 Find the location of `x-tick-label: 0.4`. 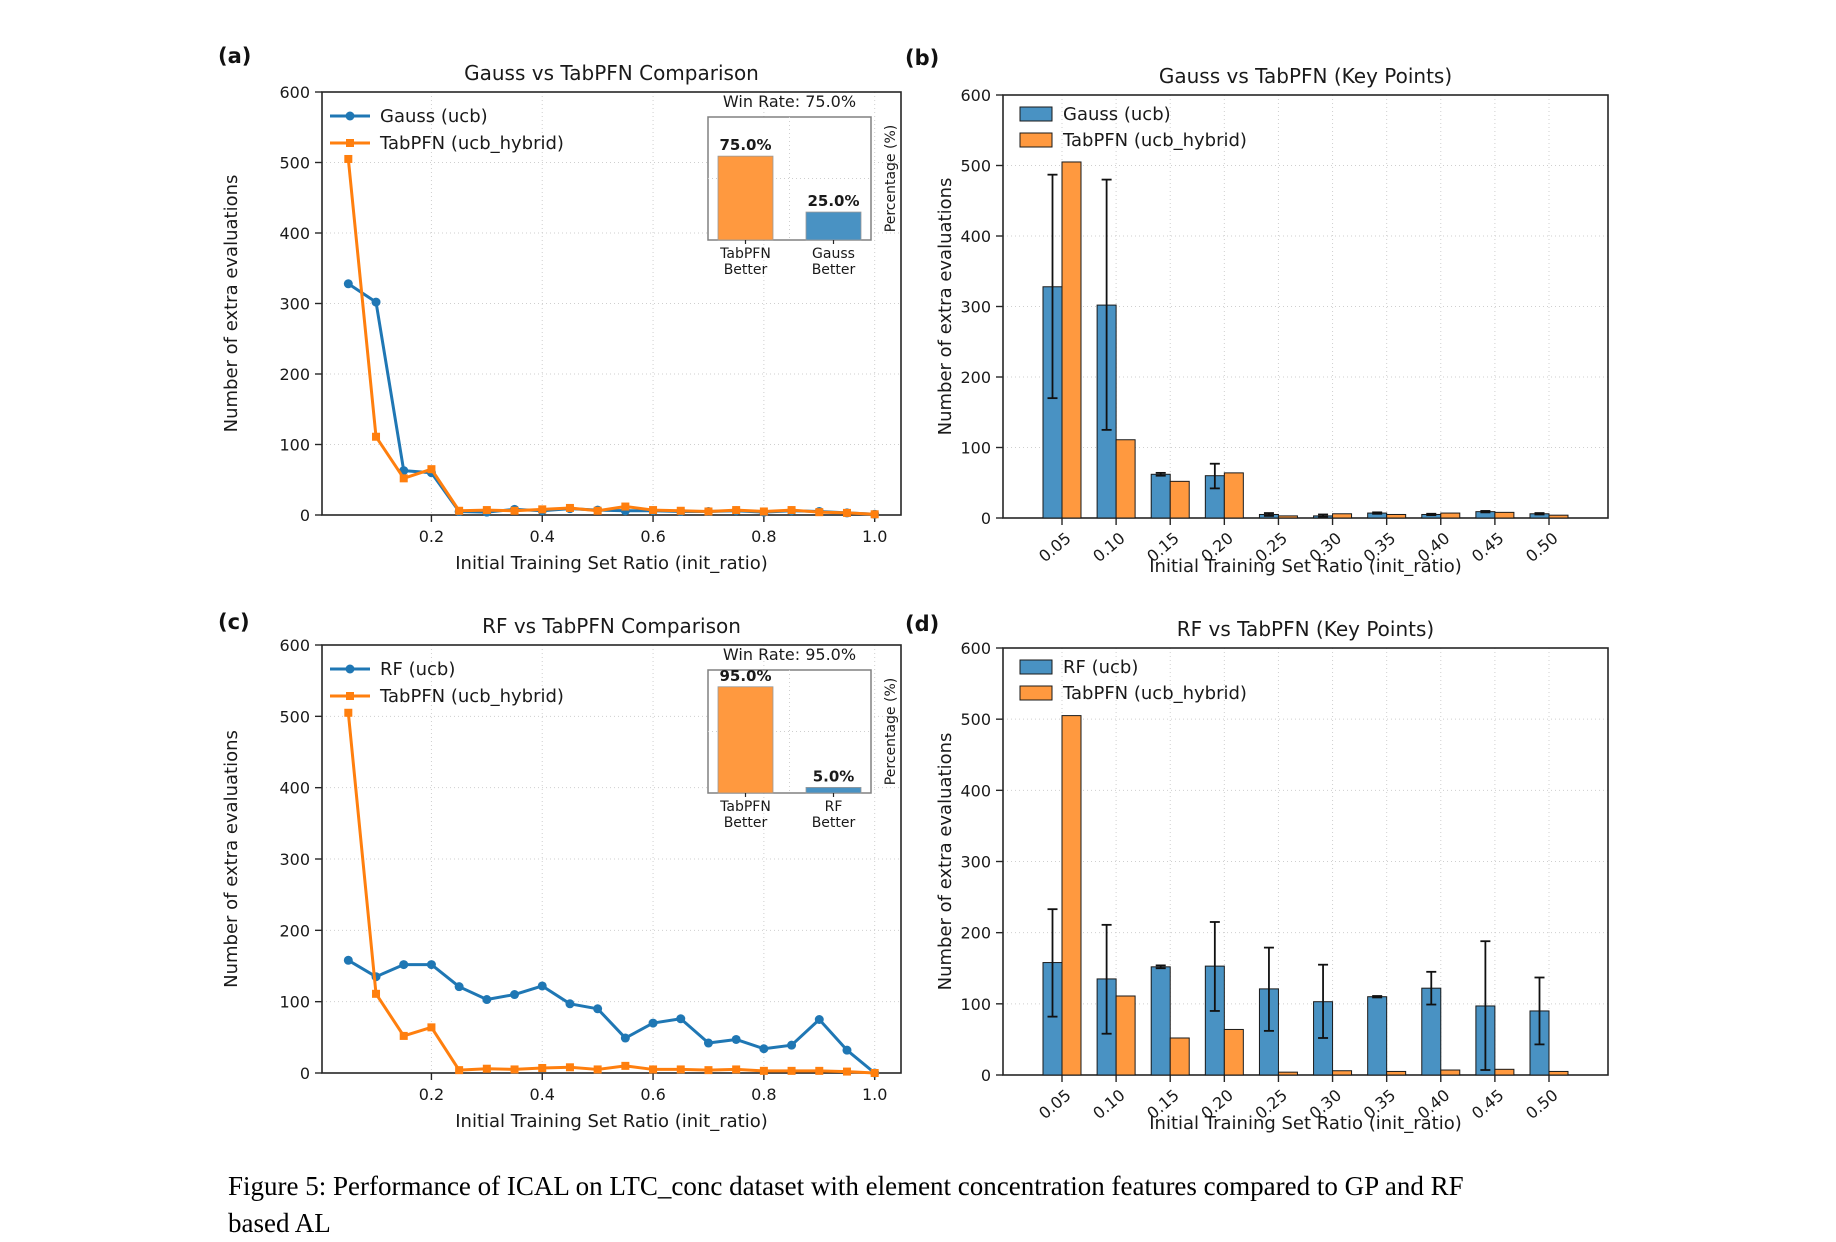

x-tick-label: 0.4 is located at coordinates (542, 1094).